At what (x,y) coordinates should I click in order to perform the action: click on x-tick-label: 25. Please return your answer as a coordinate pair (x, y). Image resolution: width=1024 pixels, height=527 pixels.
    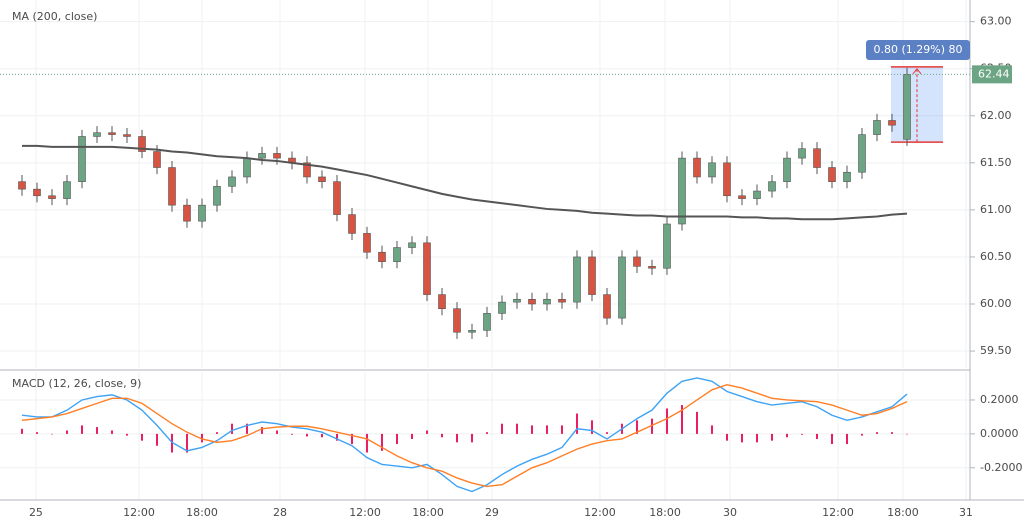
    Looking at the image, I should click on (36, 512).